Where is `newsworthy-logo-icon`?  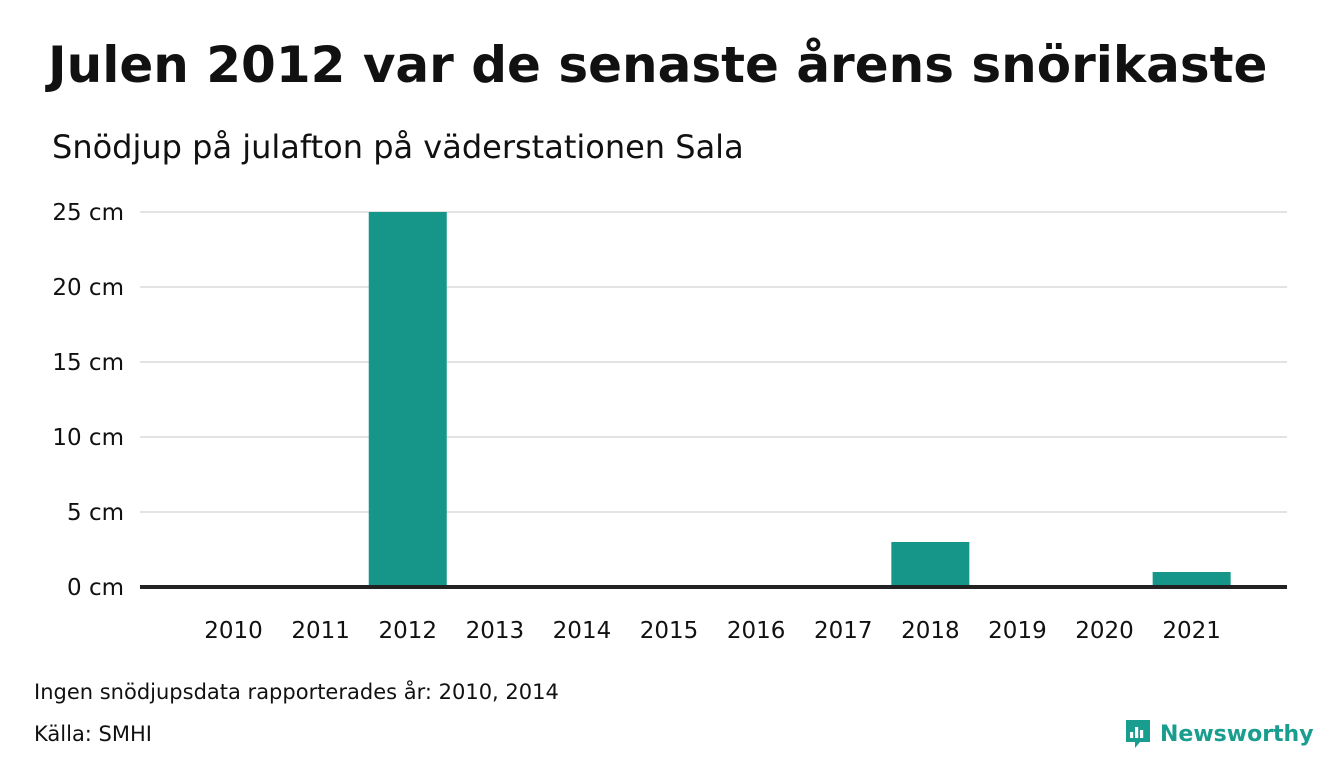 newsworthy-logo-icon is located at coordinates (1138, 734).